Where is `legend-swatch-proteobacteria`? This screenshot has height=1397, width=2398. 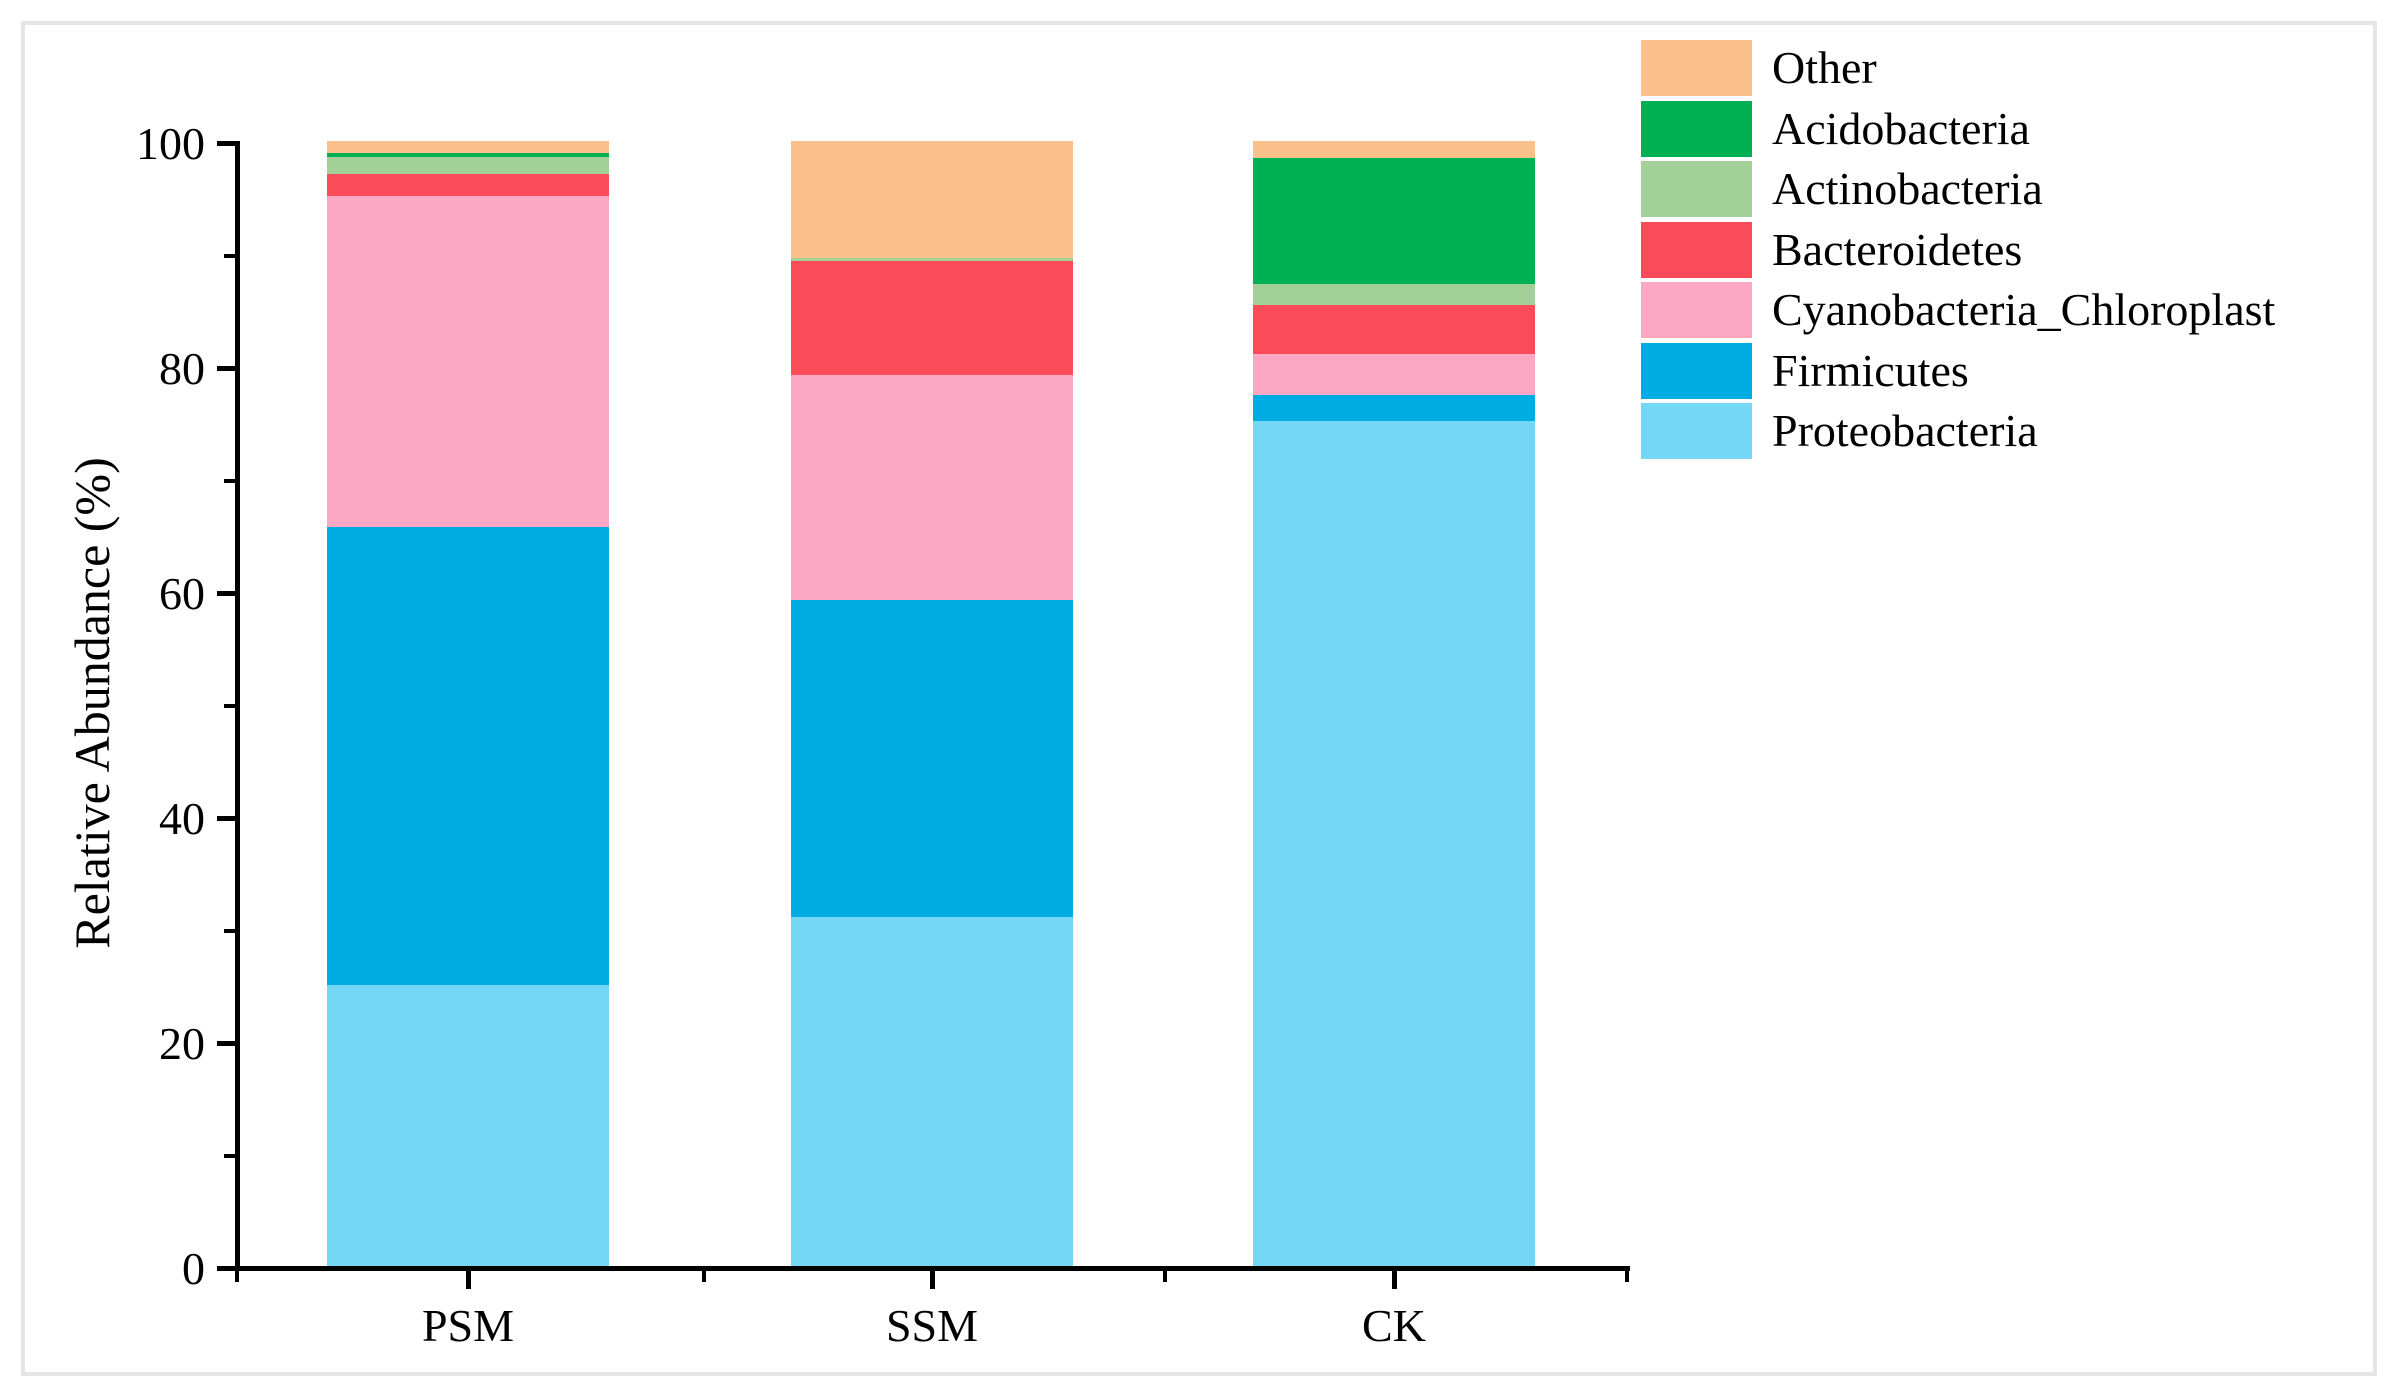 legend-swatch-proteobacteria is located at coordinates (1696, 431).